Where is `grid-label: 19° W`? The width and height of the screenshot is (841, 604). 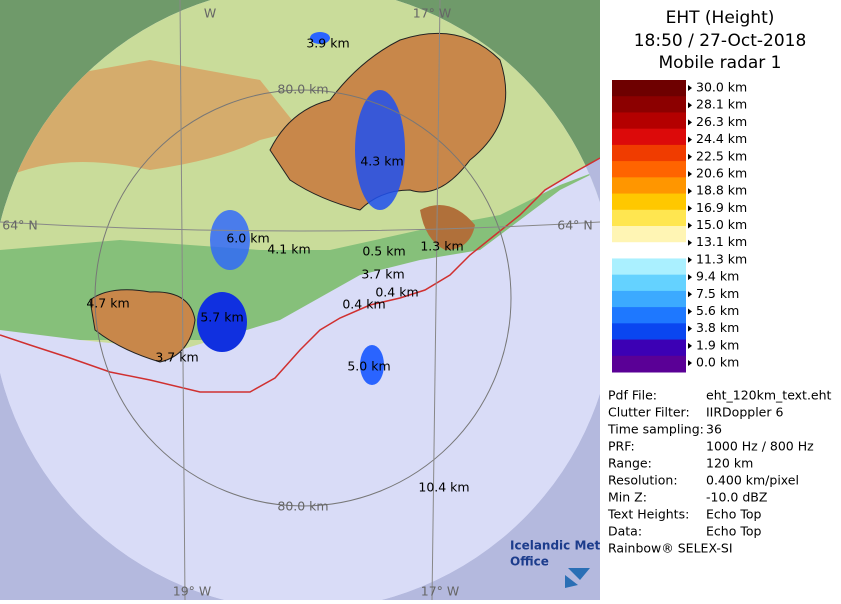 grid-label: 19° W is located at coordinates (192, 591).